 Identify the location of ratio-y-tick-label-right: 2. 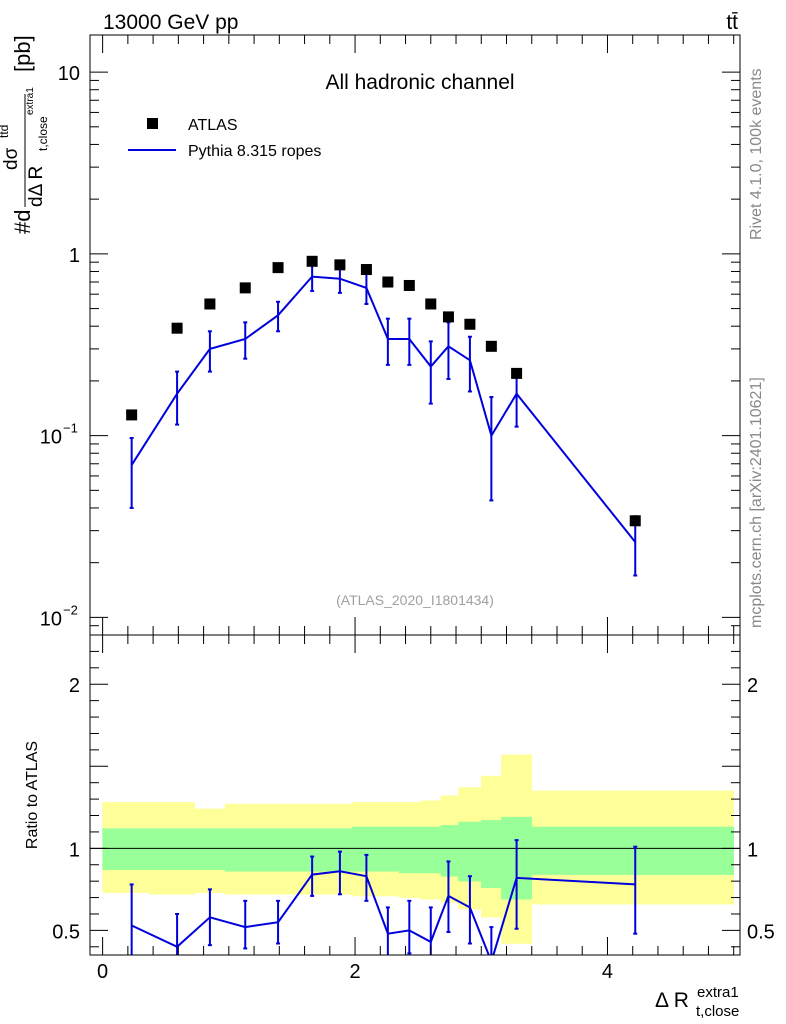
(752, 686).